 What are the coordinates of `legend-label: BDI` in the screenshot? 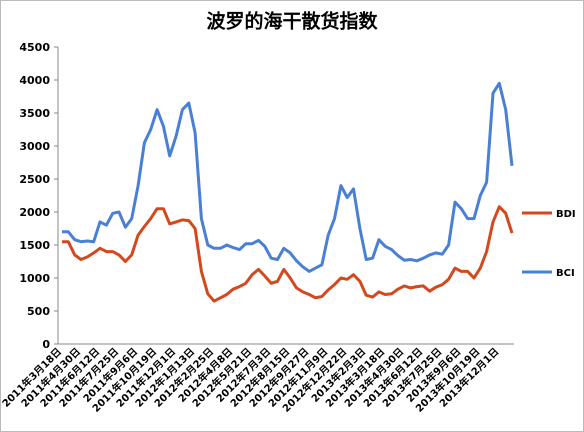 It's located at (566, 214).